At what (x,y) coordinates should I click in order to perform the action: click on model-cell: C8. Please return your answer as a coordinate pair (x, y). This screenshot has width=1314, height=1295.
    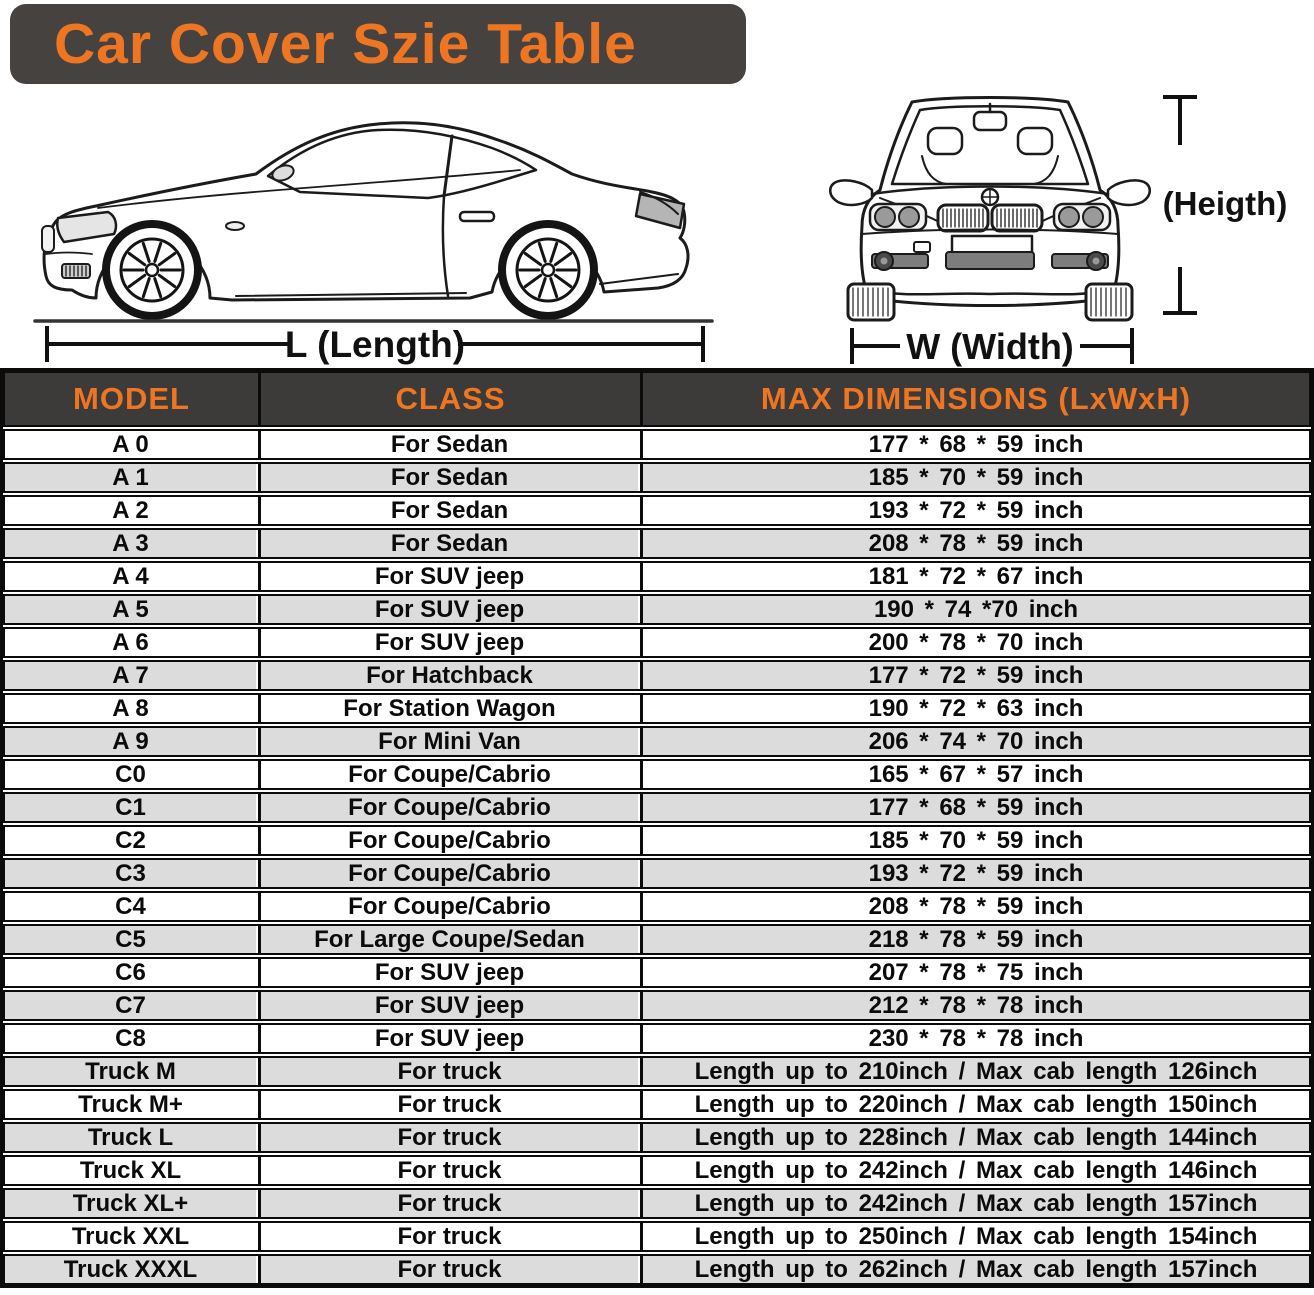
    Looking at the image, I should click on (131, 1038).